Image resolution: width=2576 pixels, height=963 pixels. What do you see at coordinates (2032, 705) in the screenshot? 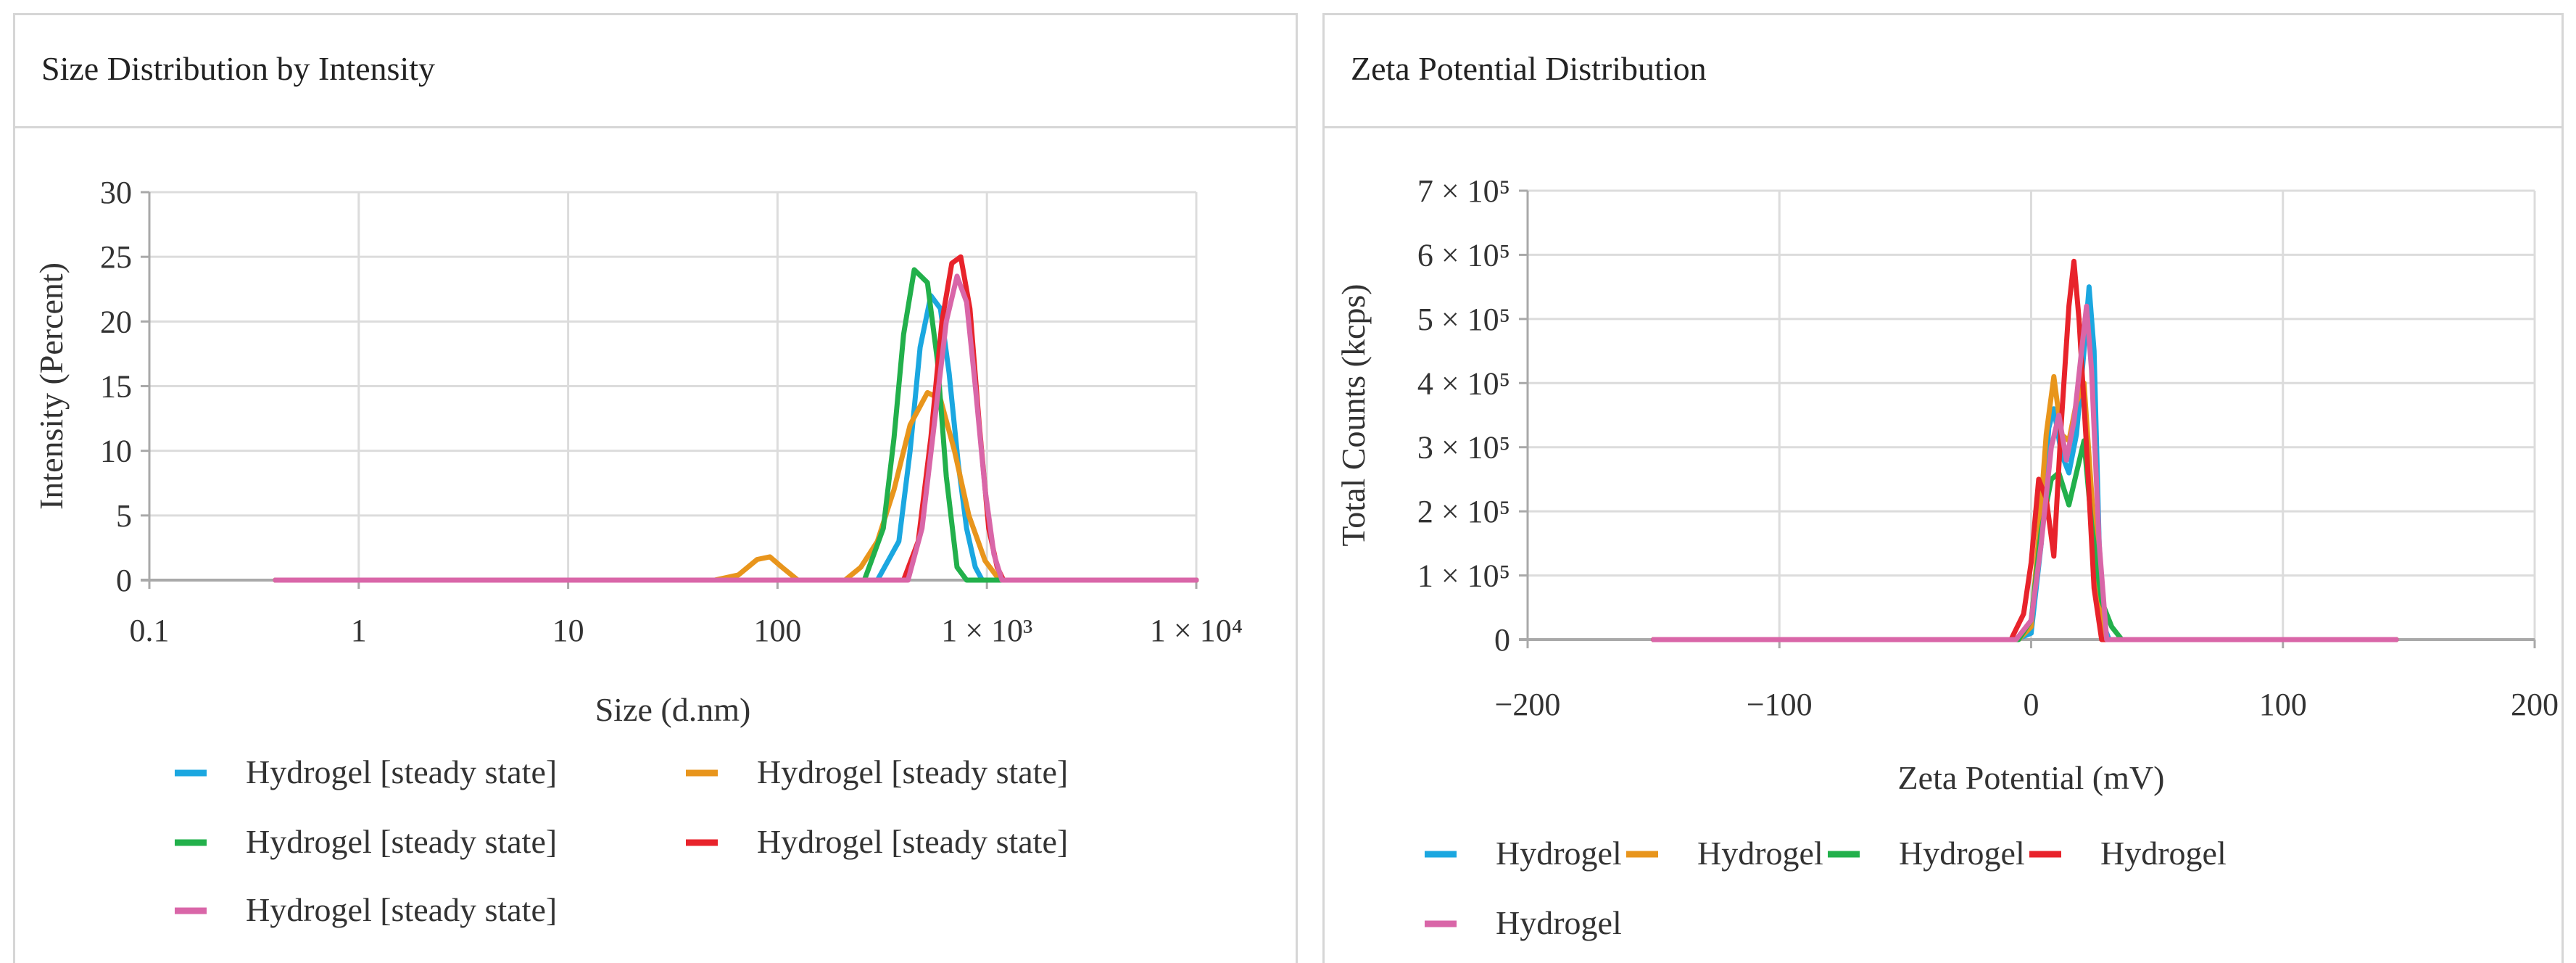
I see `x-tick-label: 0` at bounding box center [2032, 705].